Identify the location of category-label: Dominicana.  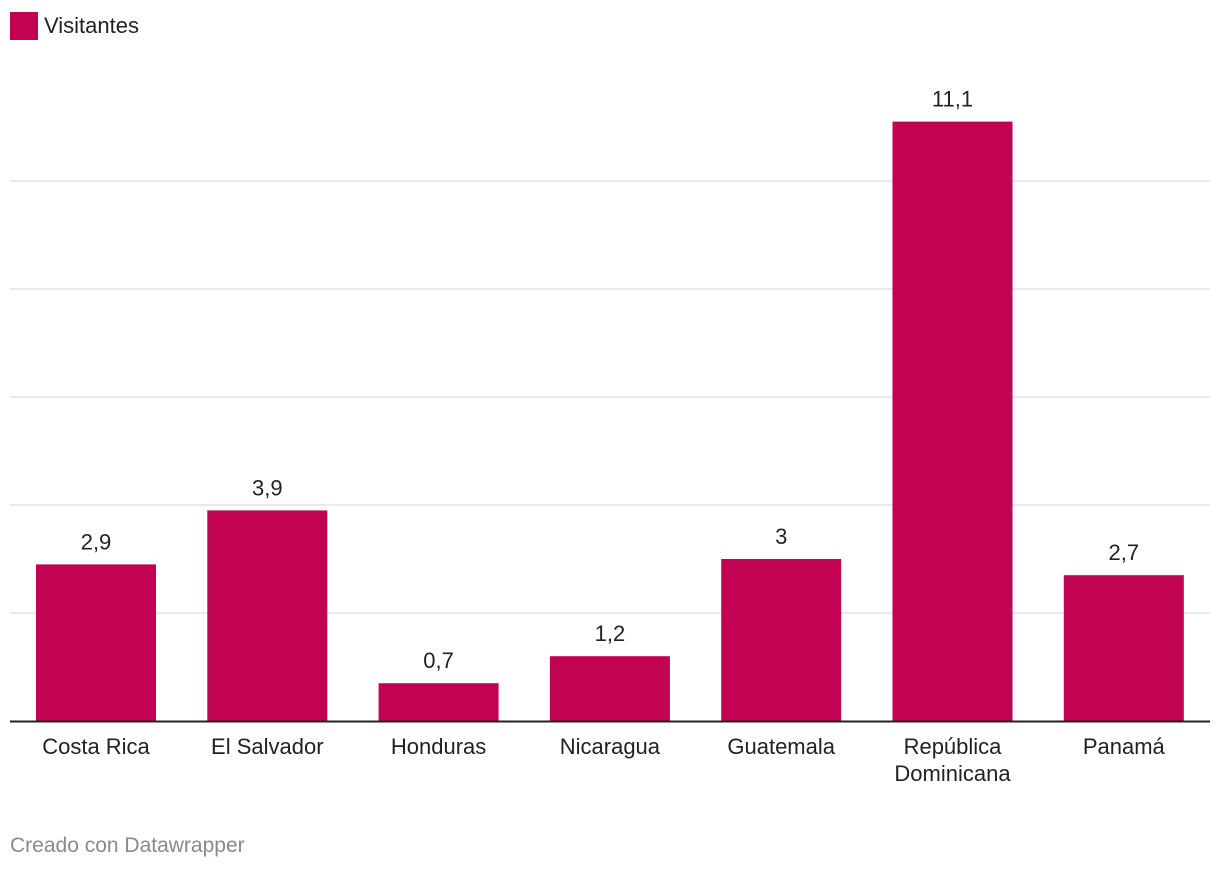
(952, 773).